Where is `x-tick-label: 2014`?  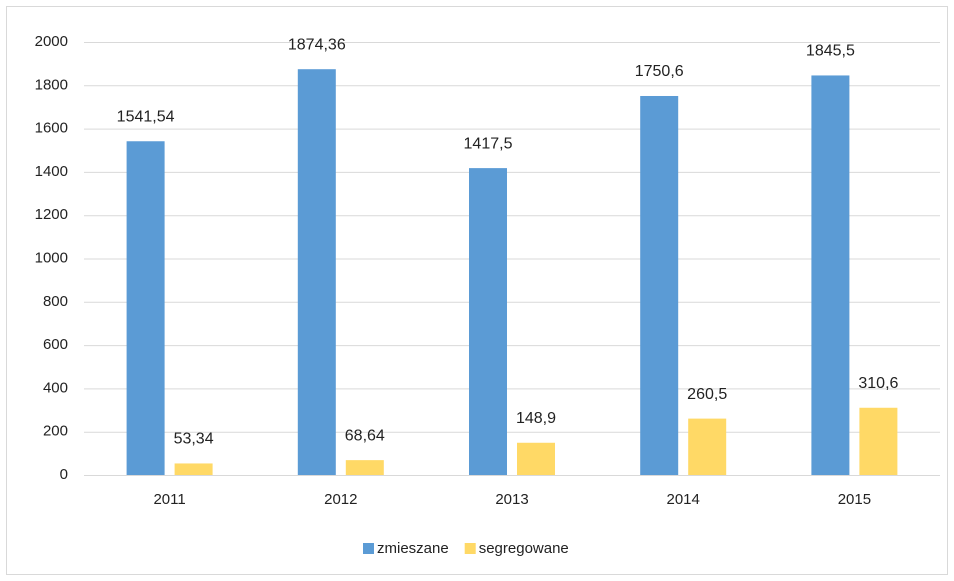 x-tick-label: 2014 is located at coordinates (683, 499).